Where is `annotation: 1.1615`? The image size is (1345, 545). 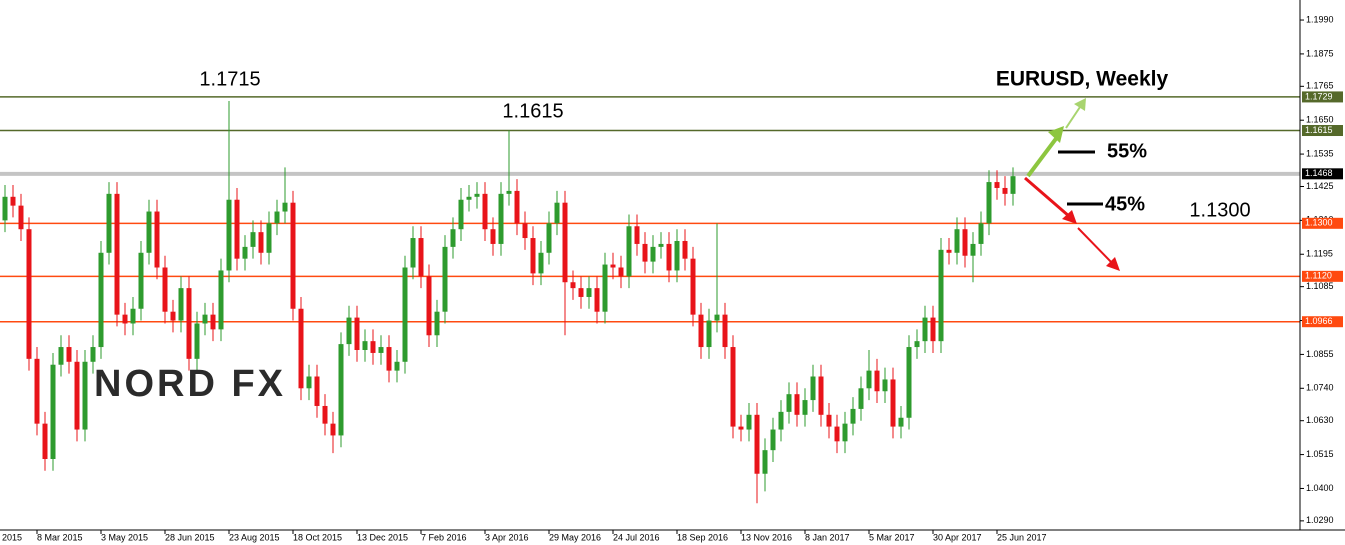 annotation: 1.1615 is located at coordinates (532, 111).